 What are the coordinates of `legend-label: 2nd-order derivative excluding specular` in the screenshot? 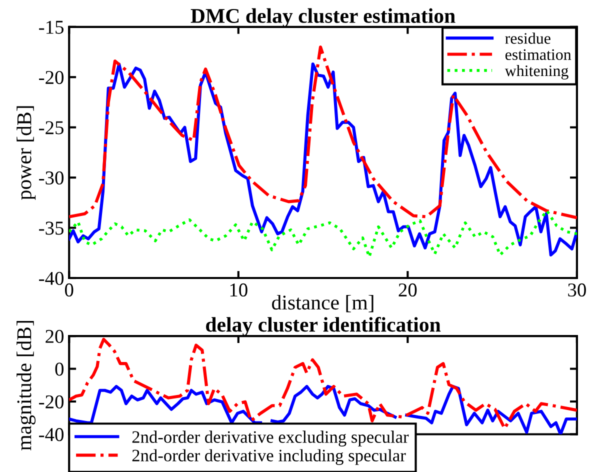 It's located at (270, 438).